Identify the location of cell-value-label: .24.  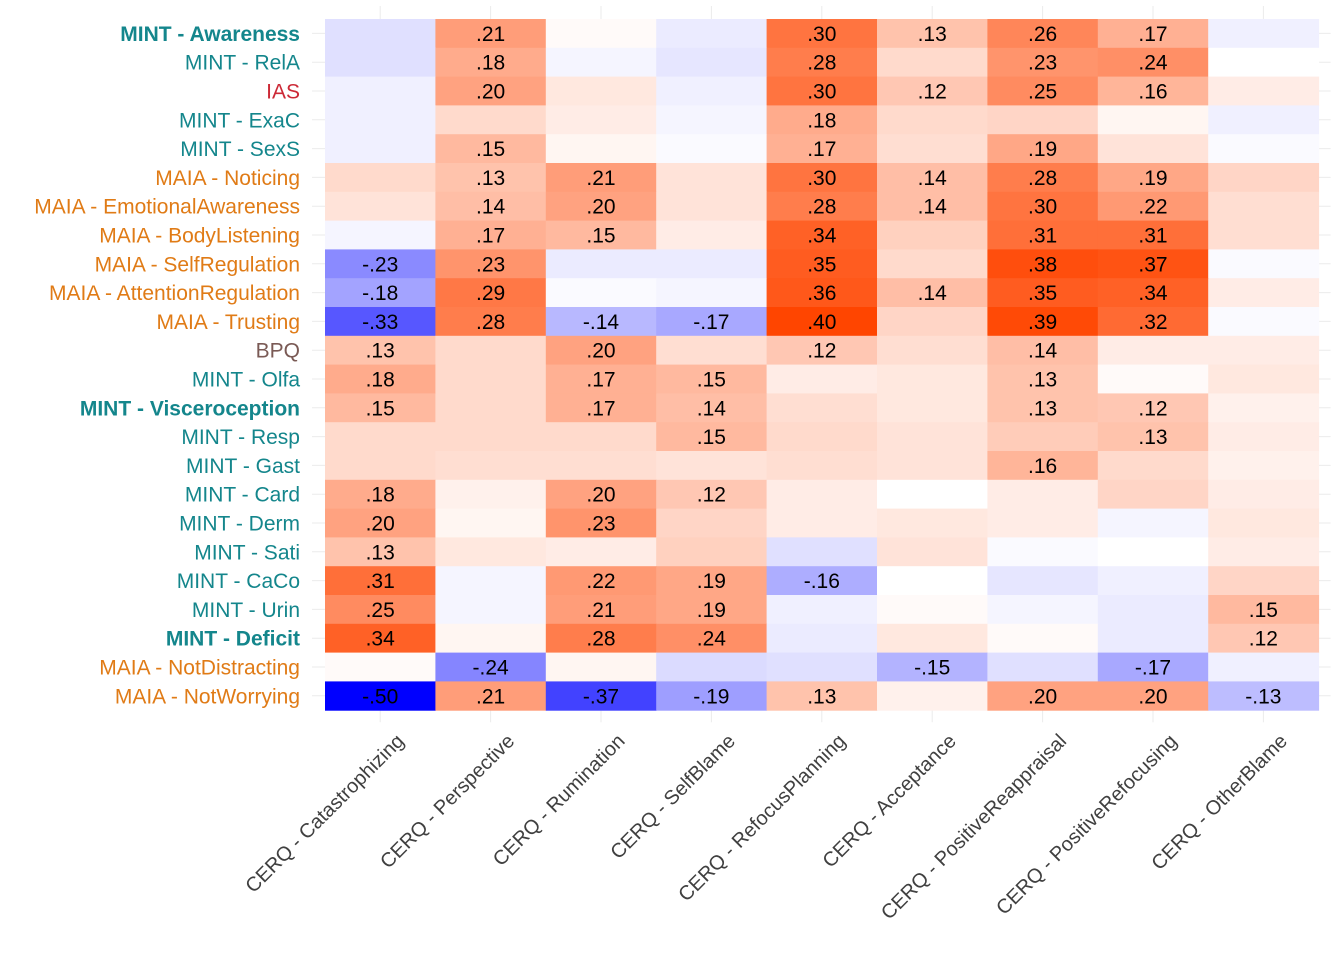
(712, 639).